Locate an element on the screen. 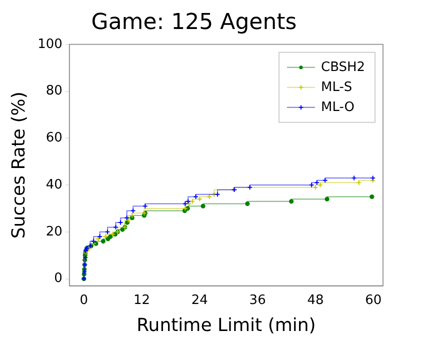  y-tick-label: 100 is located at coordinates (50, 44).